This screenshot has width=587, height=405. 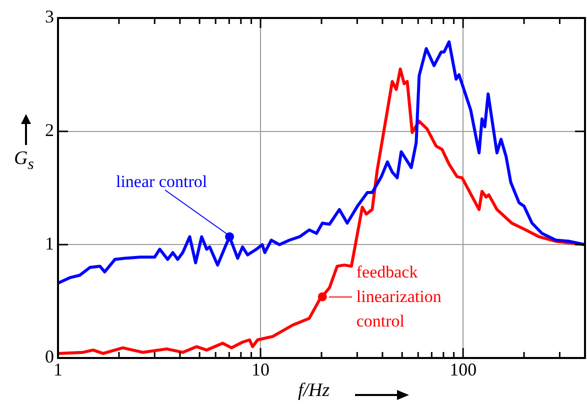 I want to click on x-tick-label: 100, so click(x=463, y=370).